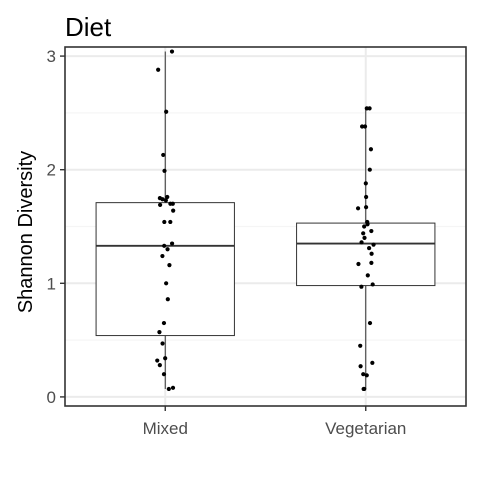 This screenshot has width=480, height=480. Describe the element at coordinates (51, 283) in the screenshot. I see `y-tick-label: 1` at that location.